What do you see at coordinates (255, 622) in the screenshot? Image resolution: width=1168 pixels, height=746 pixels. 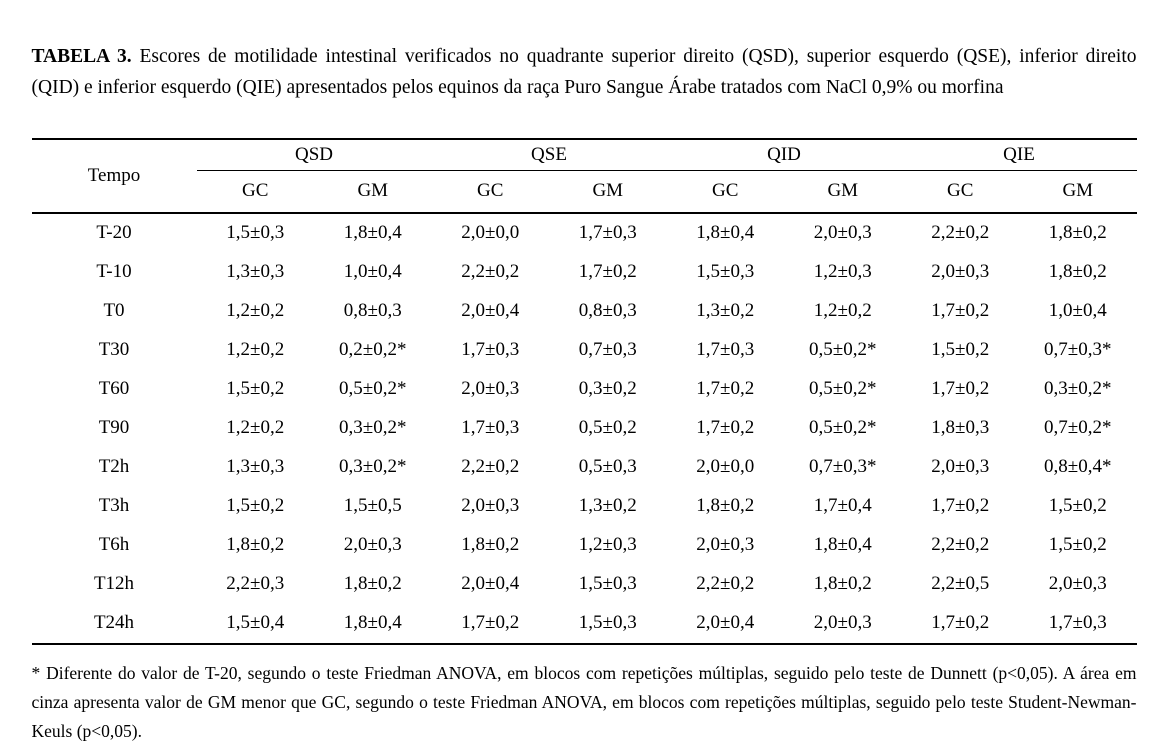 I see `value-cell: 1,5±0,4` at bounding box center [255, 622].